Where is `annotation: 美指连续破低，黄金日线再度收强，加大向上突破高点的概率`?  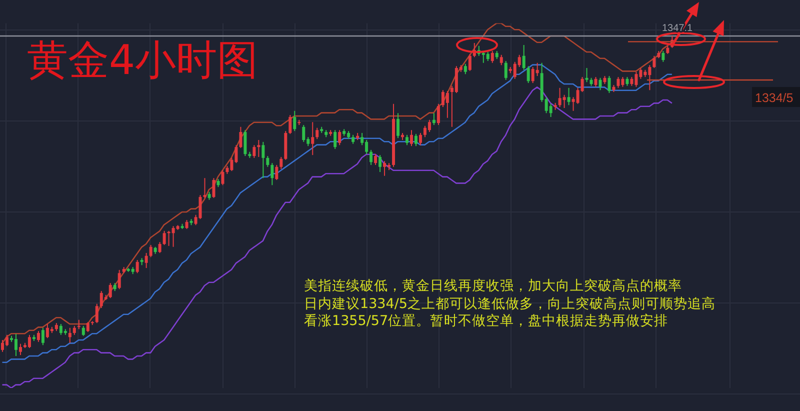
annotation: 美指连续破低，黄金日线再度收强，加大向上突破高点的概率 is located at coordinates (493, 287).